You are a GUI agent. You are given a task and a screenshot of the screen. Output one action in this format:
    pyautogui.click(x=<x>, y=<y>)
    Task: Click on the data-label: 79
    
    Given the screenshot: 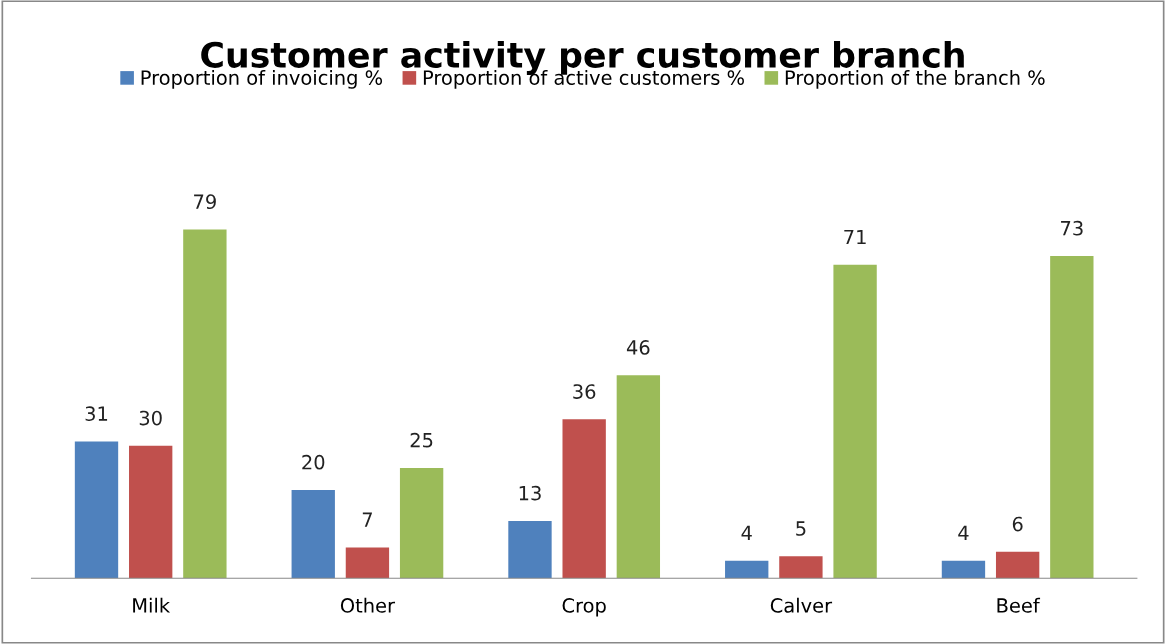 What is the action you would take?
    pyautogui.click(x=205, y=202)
    